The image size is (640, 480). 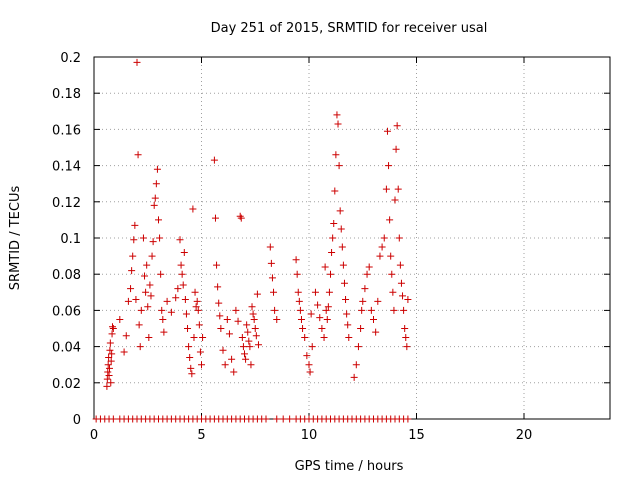 What do you see at coordinates (70, 239) in the screenshot?
I see `y-tick-label: 0.1` at bounding box center [70, 239].